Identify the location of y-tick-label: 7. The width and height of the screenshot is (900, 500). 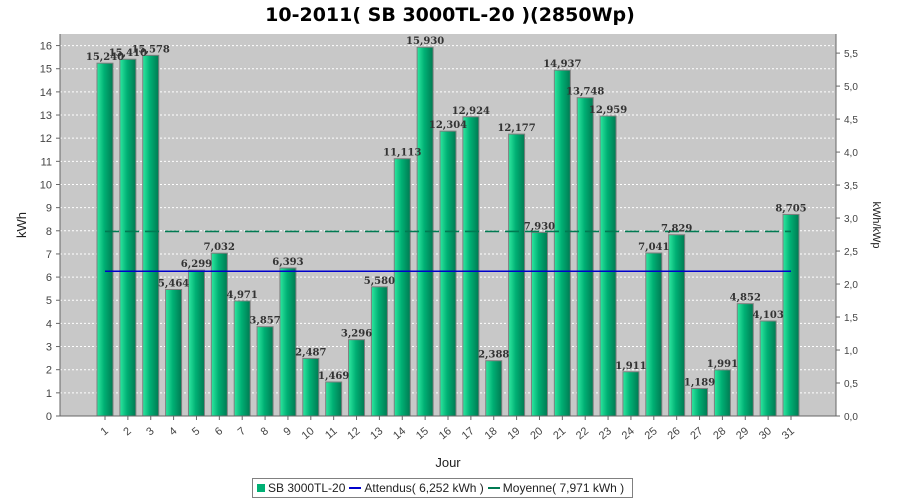
(49, 255).